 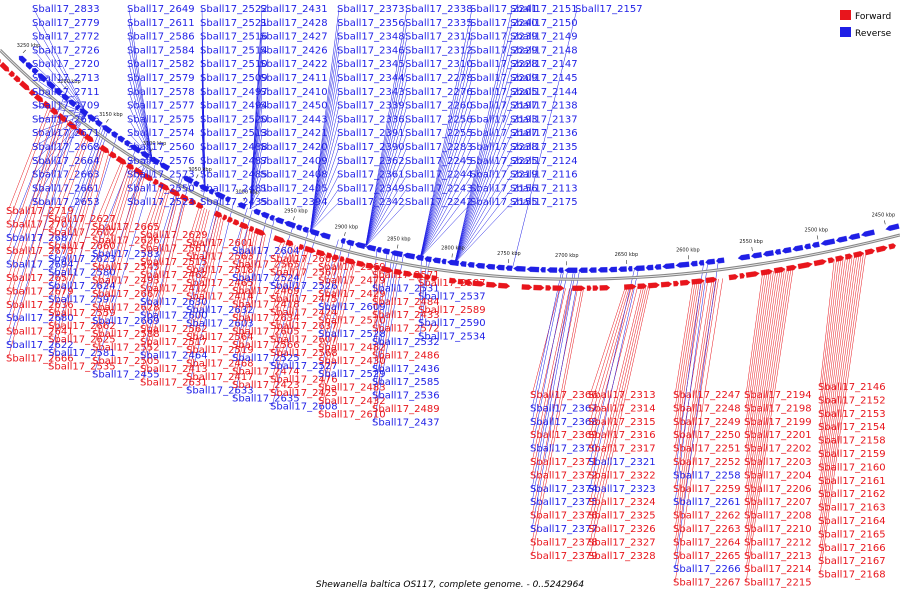 What do you see at coordinates (371, 147) in the screenshot?
I see `gene-label: Sball17_2390` at bounding box center [371, 147].